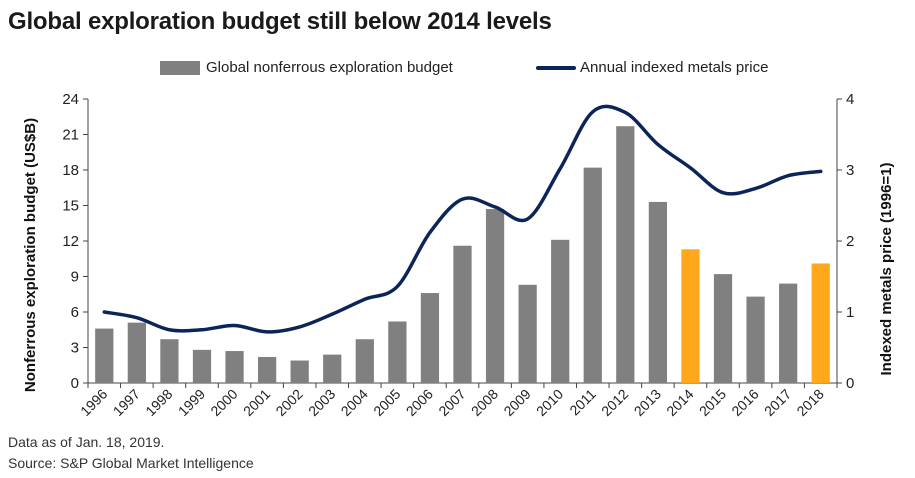 The height and width of the screenshot is (478, 915). I want to click on x-tick-label-2011: 2011, so click(582, 402).